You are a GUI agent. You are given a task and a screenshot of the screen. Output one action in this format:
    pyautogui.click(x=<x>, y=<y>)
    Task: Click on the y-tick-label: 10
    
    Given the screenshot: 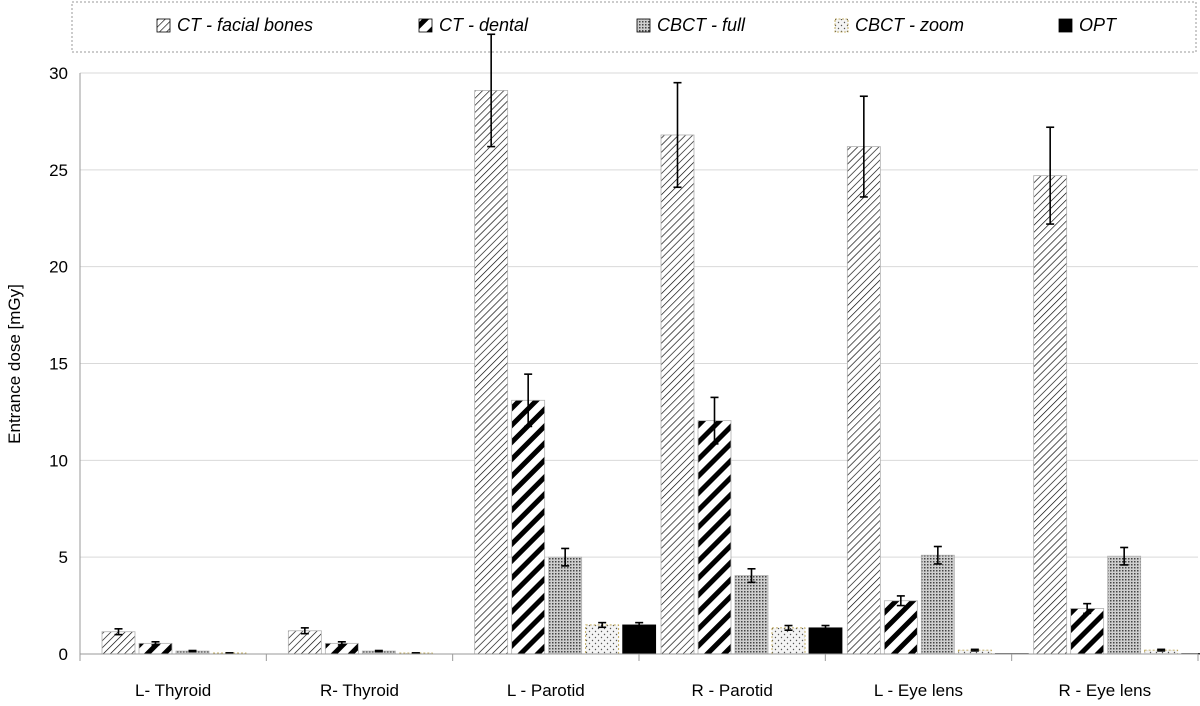 What is the action you would take?
    pyautogui.click(x=58, y=460)
    